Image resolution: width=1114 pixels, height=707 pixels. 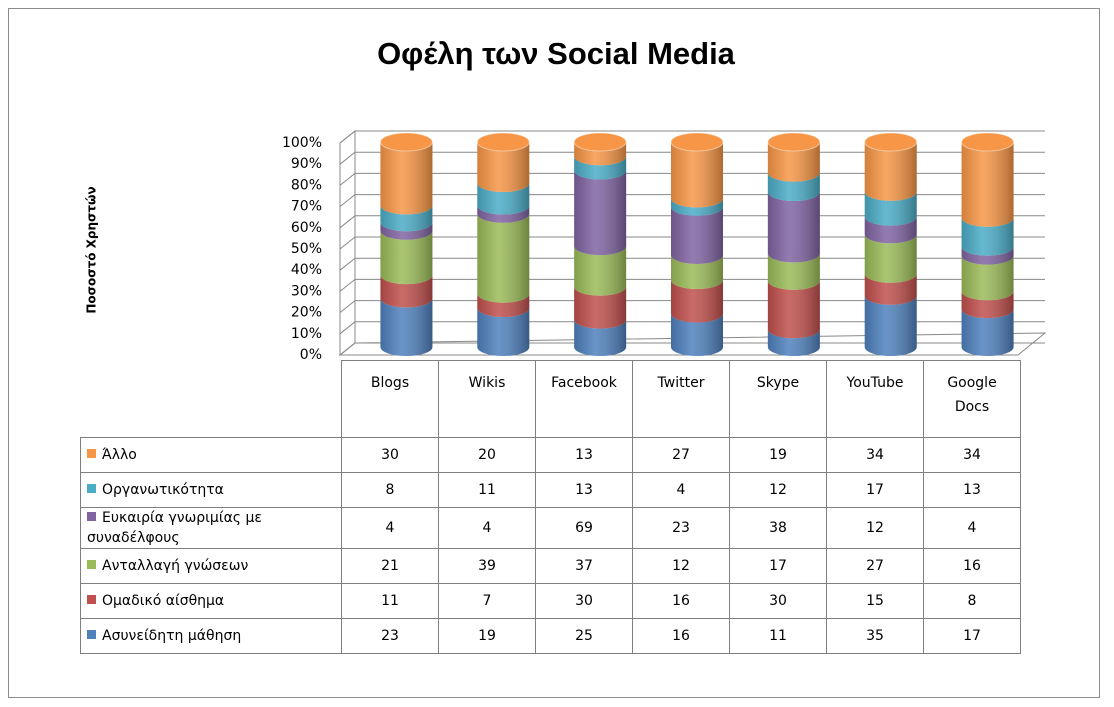 I want to click on legend-cell: Ασυνείδητη μάθηση, so click(x=211, y=636).